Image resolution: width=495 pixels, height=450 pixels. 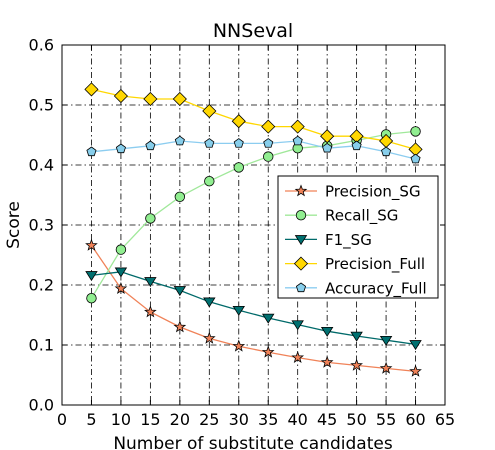 I want to click on series-precision-full, so click(x=253, y=119).